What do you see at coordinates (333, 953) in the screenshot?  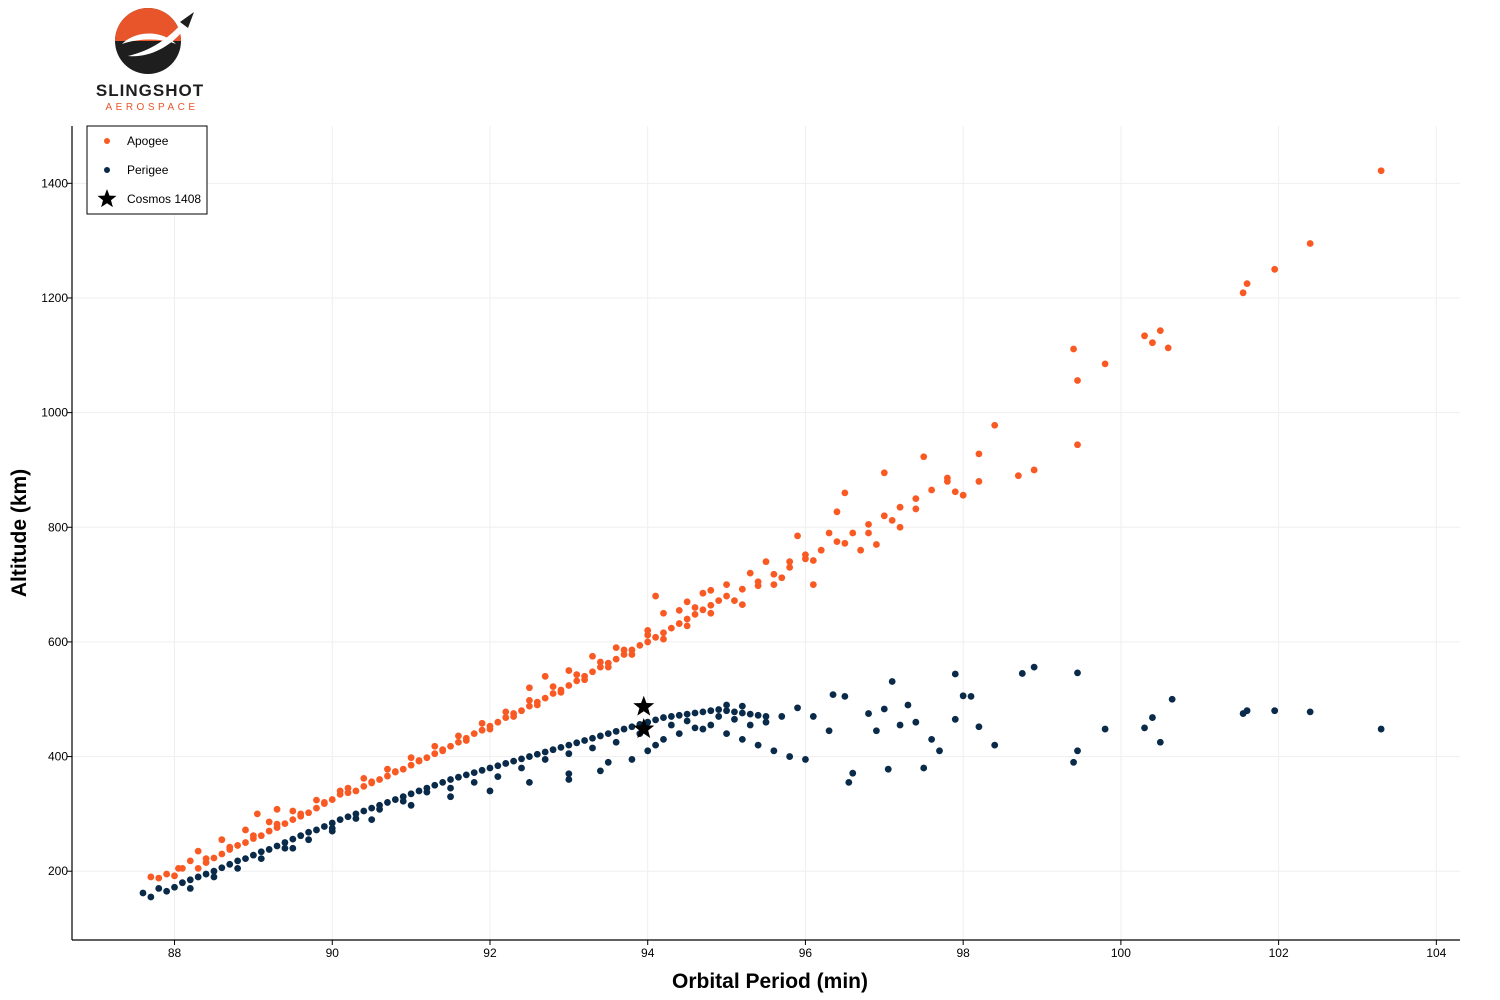 I see `x-tick-label: 90` at bounding box center [333, 953].